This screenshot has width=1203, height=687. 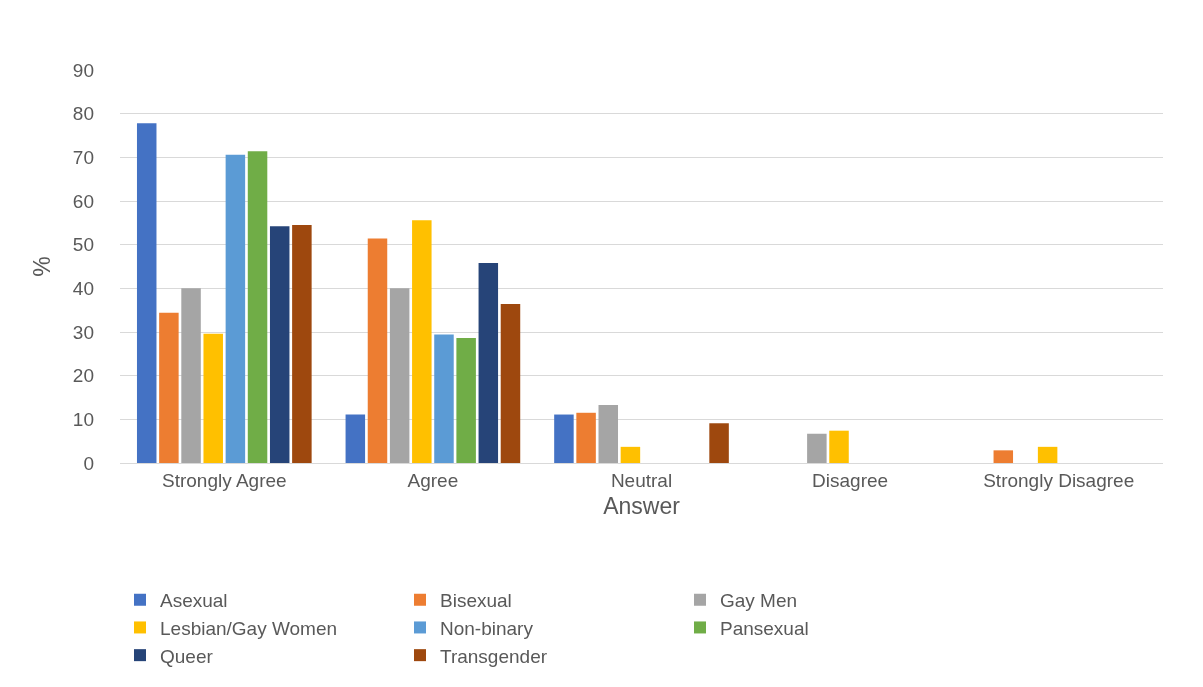 What do you see at coordinates (494, 656) in the screenshot?
I see `legend-label: Transgender` at bounding box center [494, 656].